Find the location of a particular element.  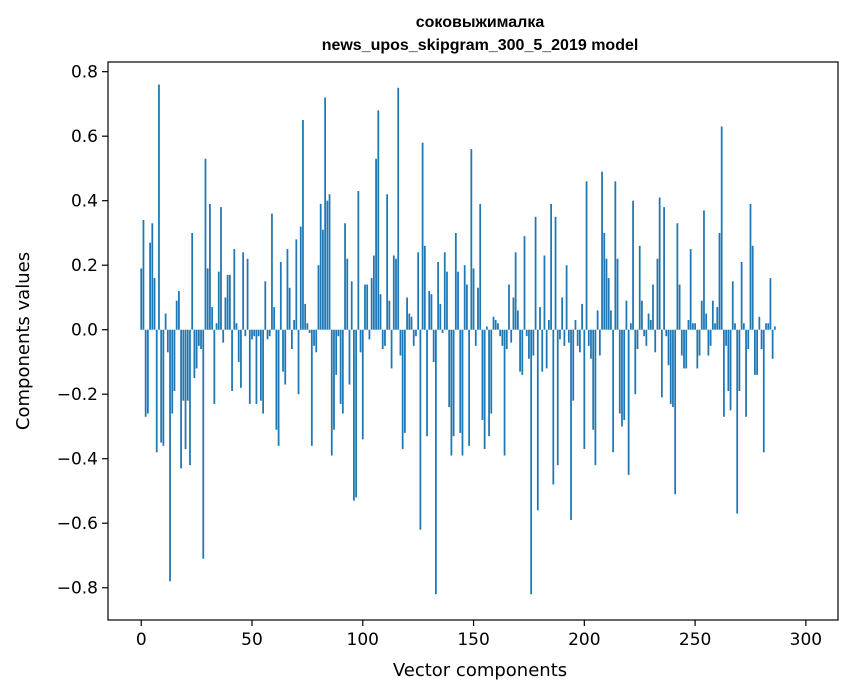

x-tick-label: 300 is located at coordinates (806, 640).